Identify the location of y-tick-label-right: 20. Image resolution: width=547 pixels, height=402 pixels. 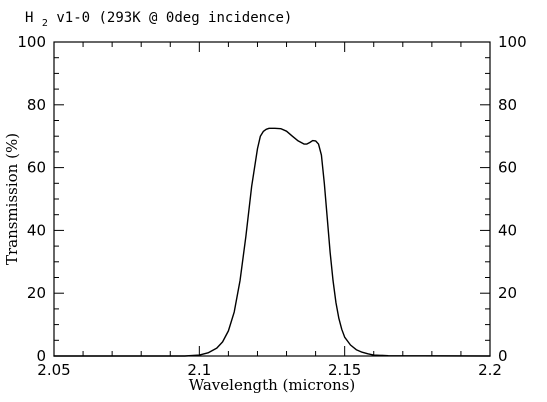
(507, 293).